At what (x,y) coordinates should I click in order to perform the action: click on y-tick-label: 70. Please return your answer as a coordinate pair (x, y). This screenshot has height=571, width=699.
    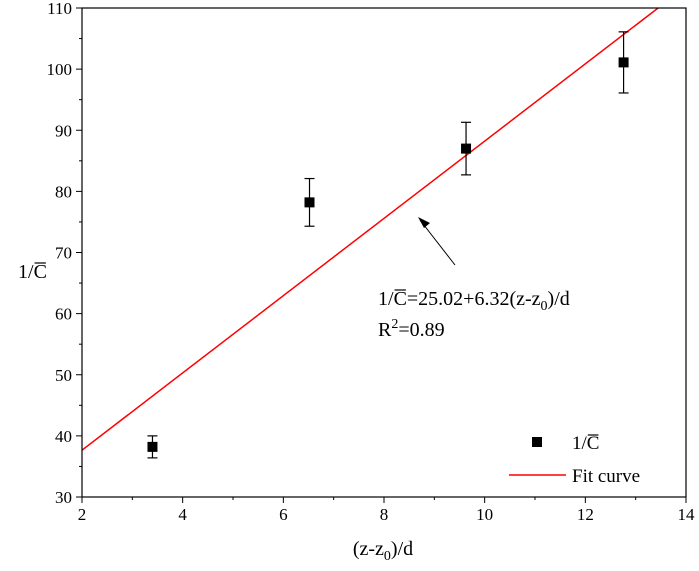
    Looking at the image, I should click on (63, 253).